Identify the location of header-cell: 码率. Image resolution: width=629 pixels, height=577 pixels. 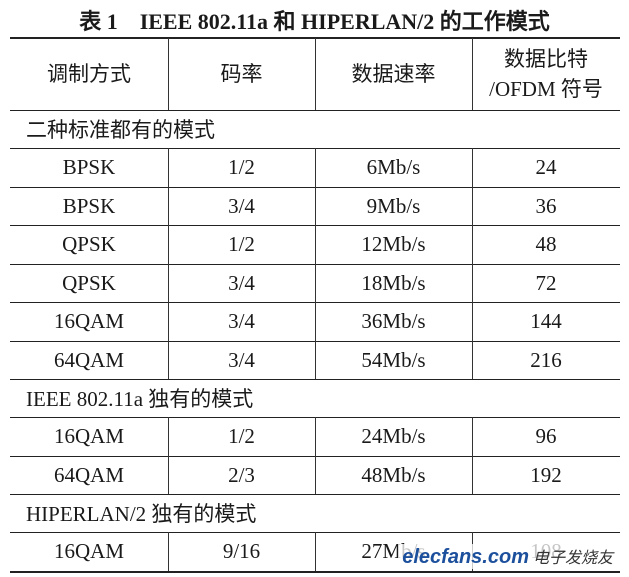
(241, 74).